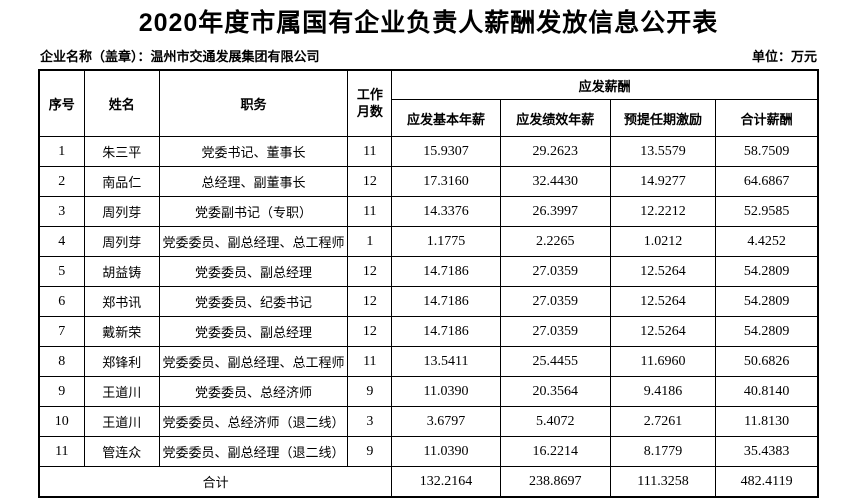 This screenshot has height=498, width=857. I want to click on cell-term-incentive: 2.7261, so click(663, 421).